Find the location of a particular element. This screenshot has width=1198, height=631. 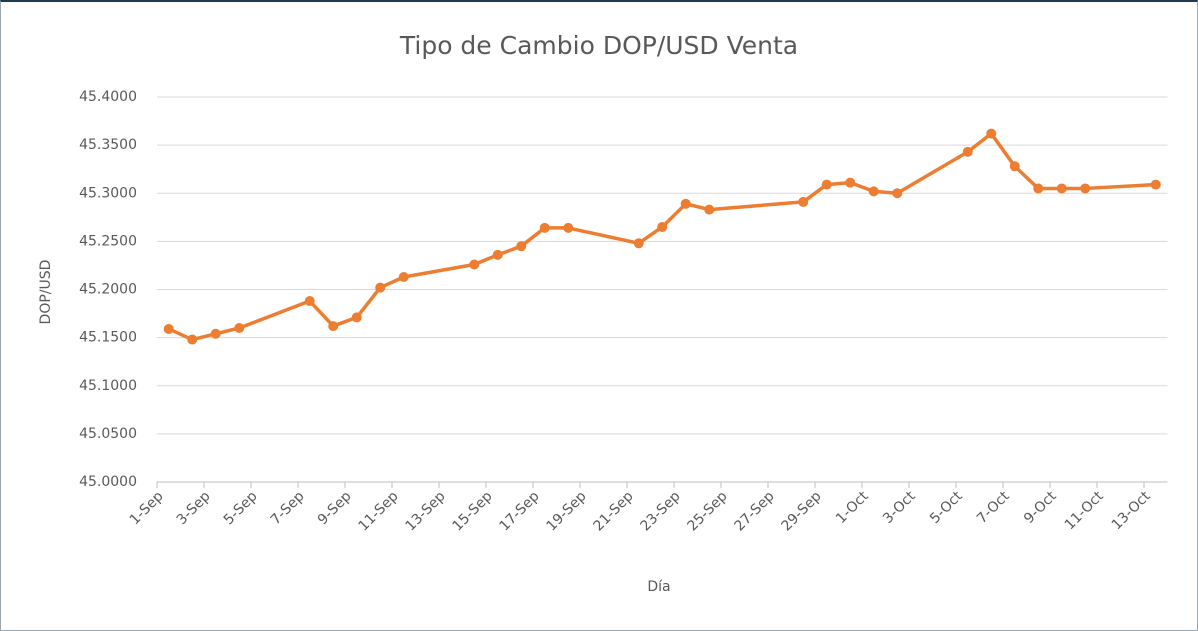

x-tick-label: 7-Sep is located at coordinates (288, 508).